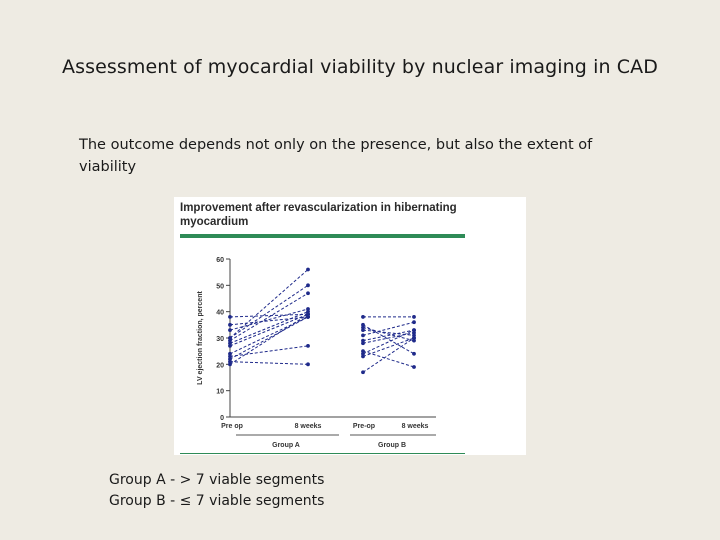  Describe the element at coordinates (364, 426) in the screenshot. I see `x-tick-label: Pre-op` at that location.